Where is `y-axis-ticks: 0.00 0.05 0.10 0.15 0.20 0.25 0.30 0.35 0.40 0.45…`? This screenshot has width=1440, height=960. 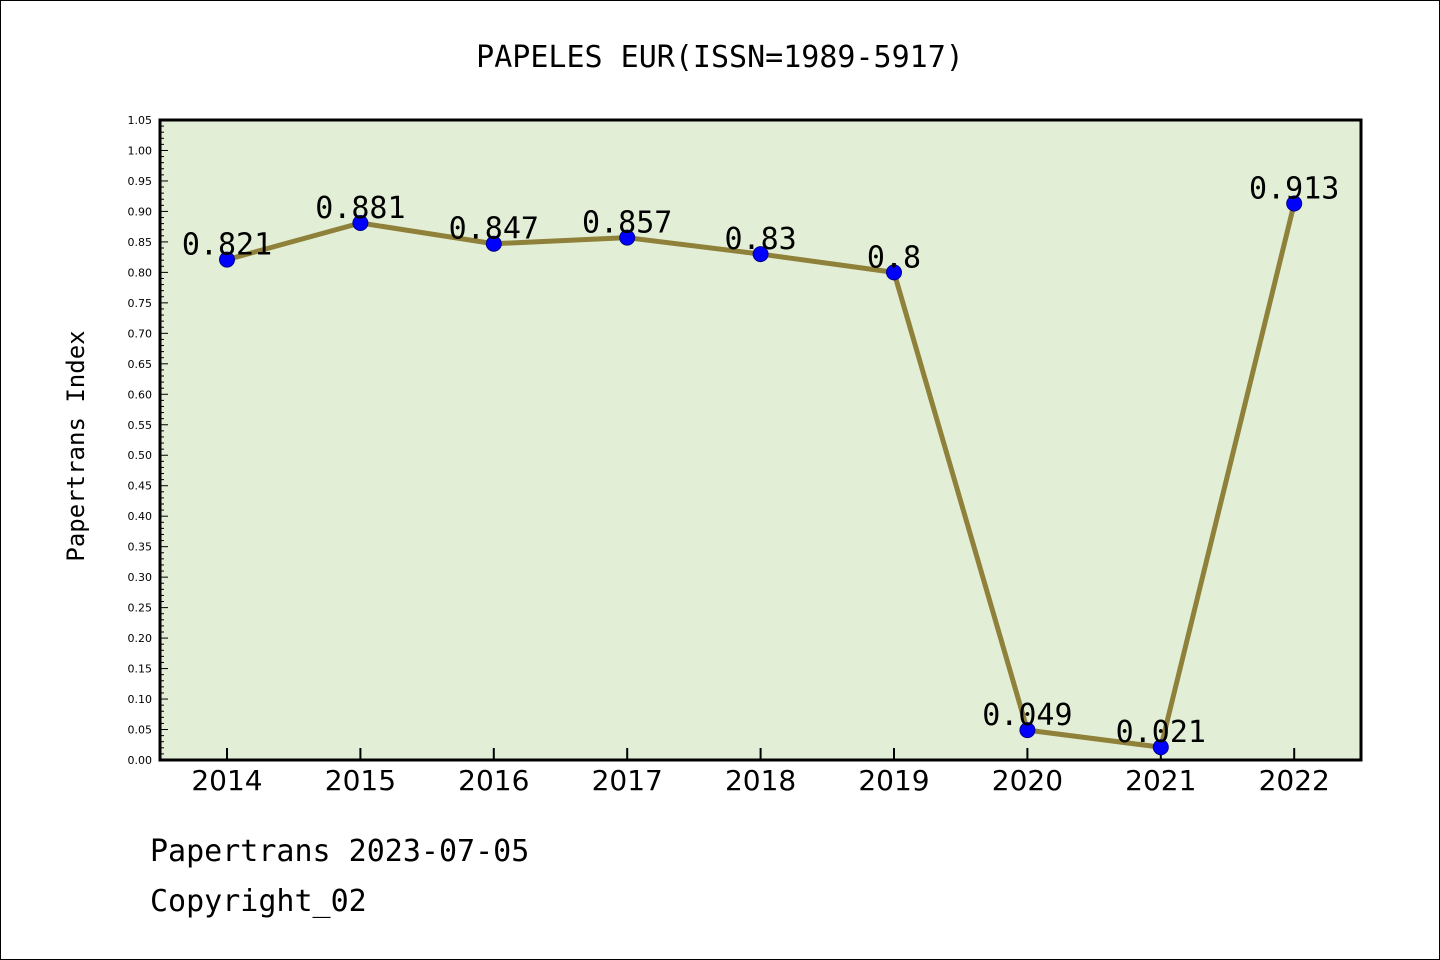
y-axis-ticks: 0.00 0.05 0.10 0.15 0.20 0.25 0.30 0.35 0.40 0.45… is located at coordinates (148, 440).